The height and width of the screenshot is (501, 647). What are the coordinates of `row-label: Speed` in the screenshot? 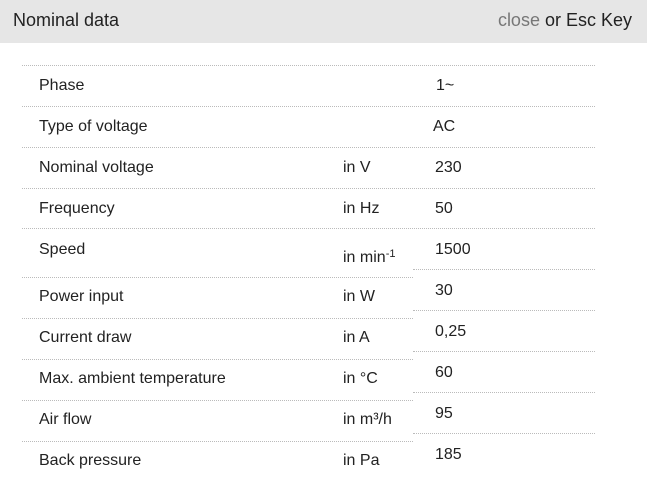 It's located at (62, 249).